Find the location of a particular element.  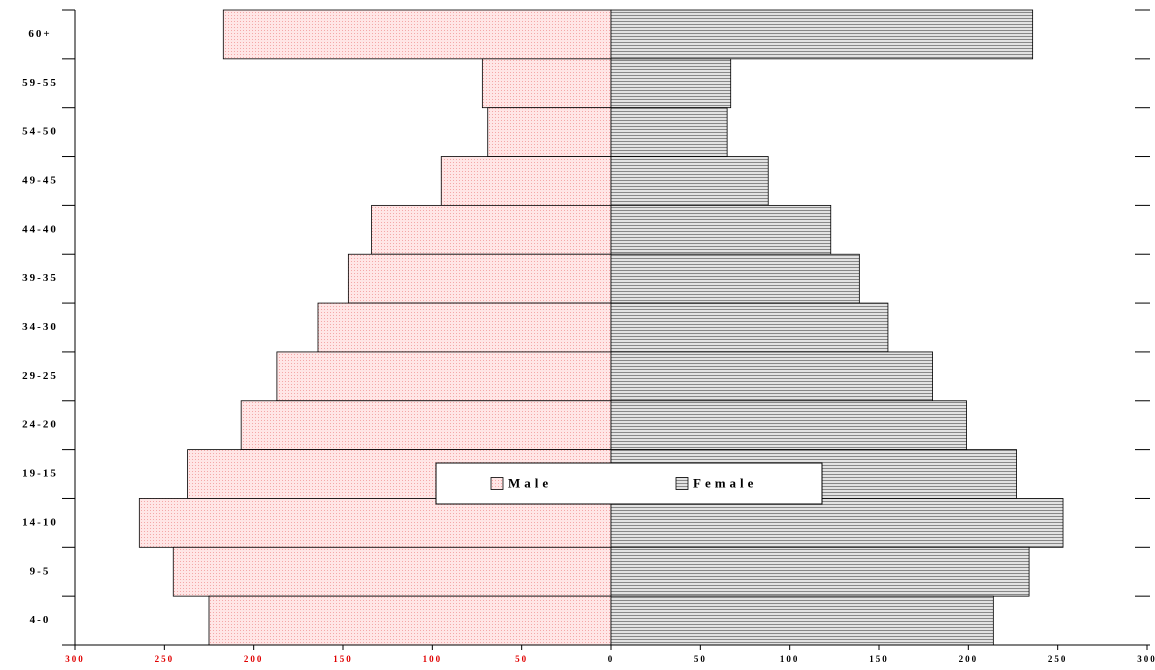

y-tick-label: 39-35 is located at coordinates (40, 278).